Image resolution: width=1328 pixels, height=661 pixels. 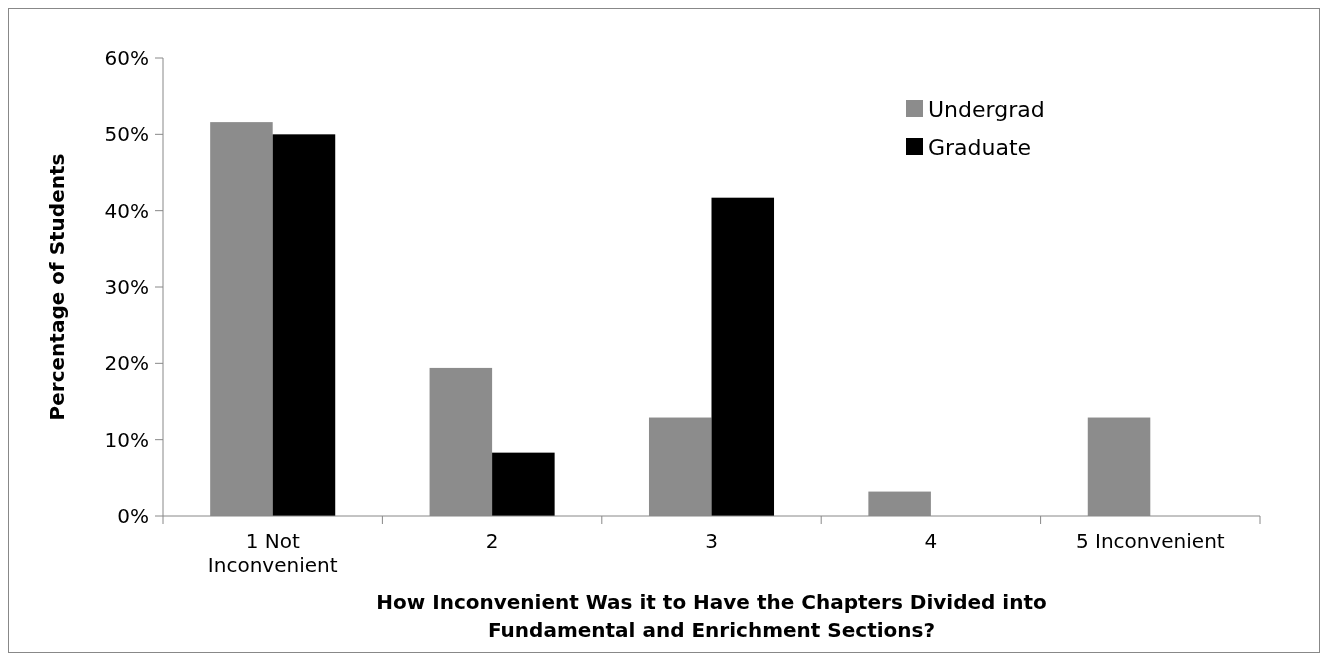 I want to click on x-tick-label: 4, so click(x=931, y=541).